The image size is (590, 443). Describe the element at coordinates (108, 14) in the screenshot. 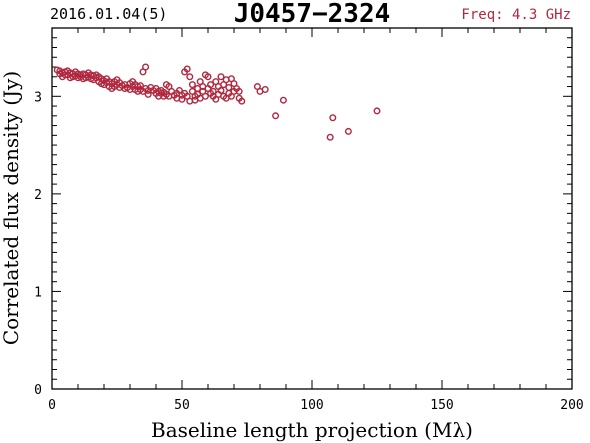

I see `observation-date: 2016.01.04(5)` at that location.